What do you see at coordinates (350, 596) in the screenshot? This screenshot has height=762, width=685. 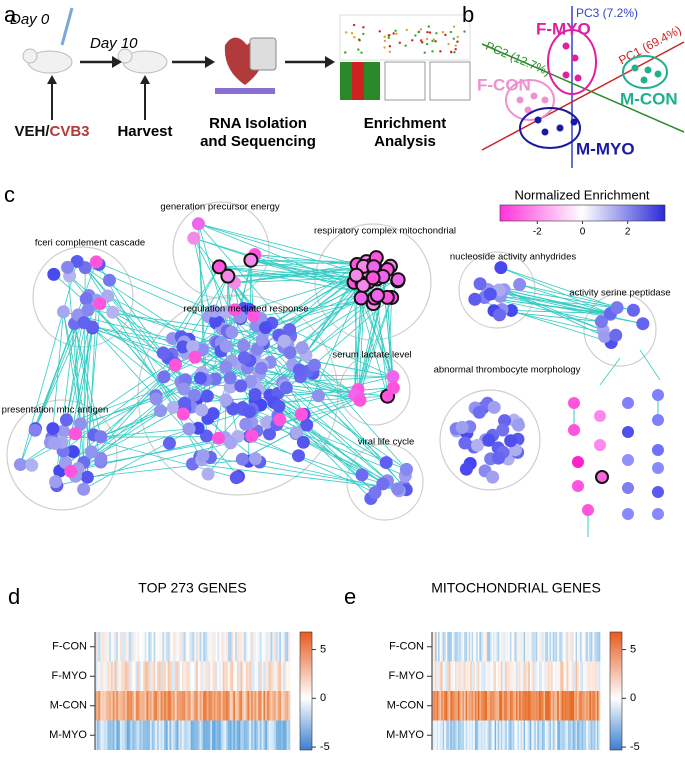 I see `panel-label: e` at bounding box center [350, 596].